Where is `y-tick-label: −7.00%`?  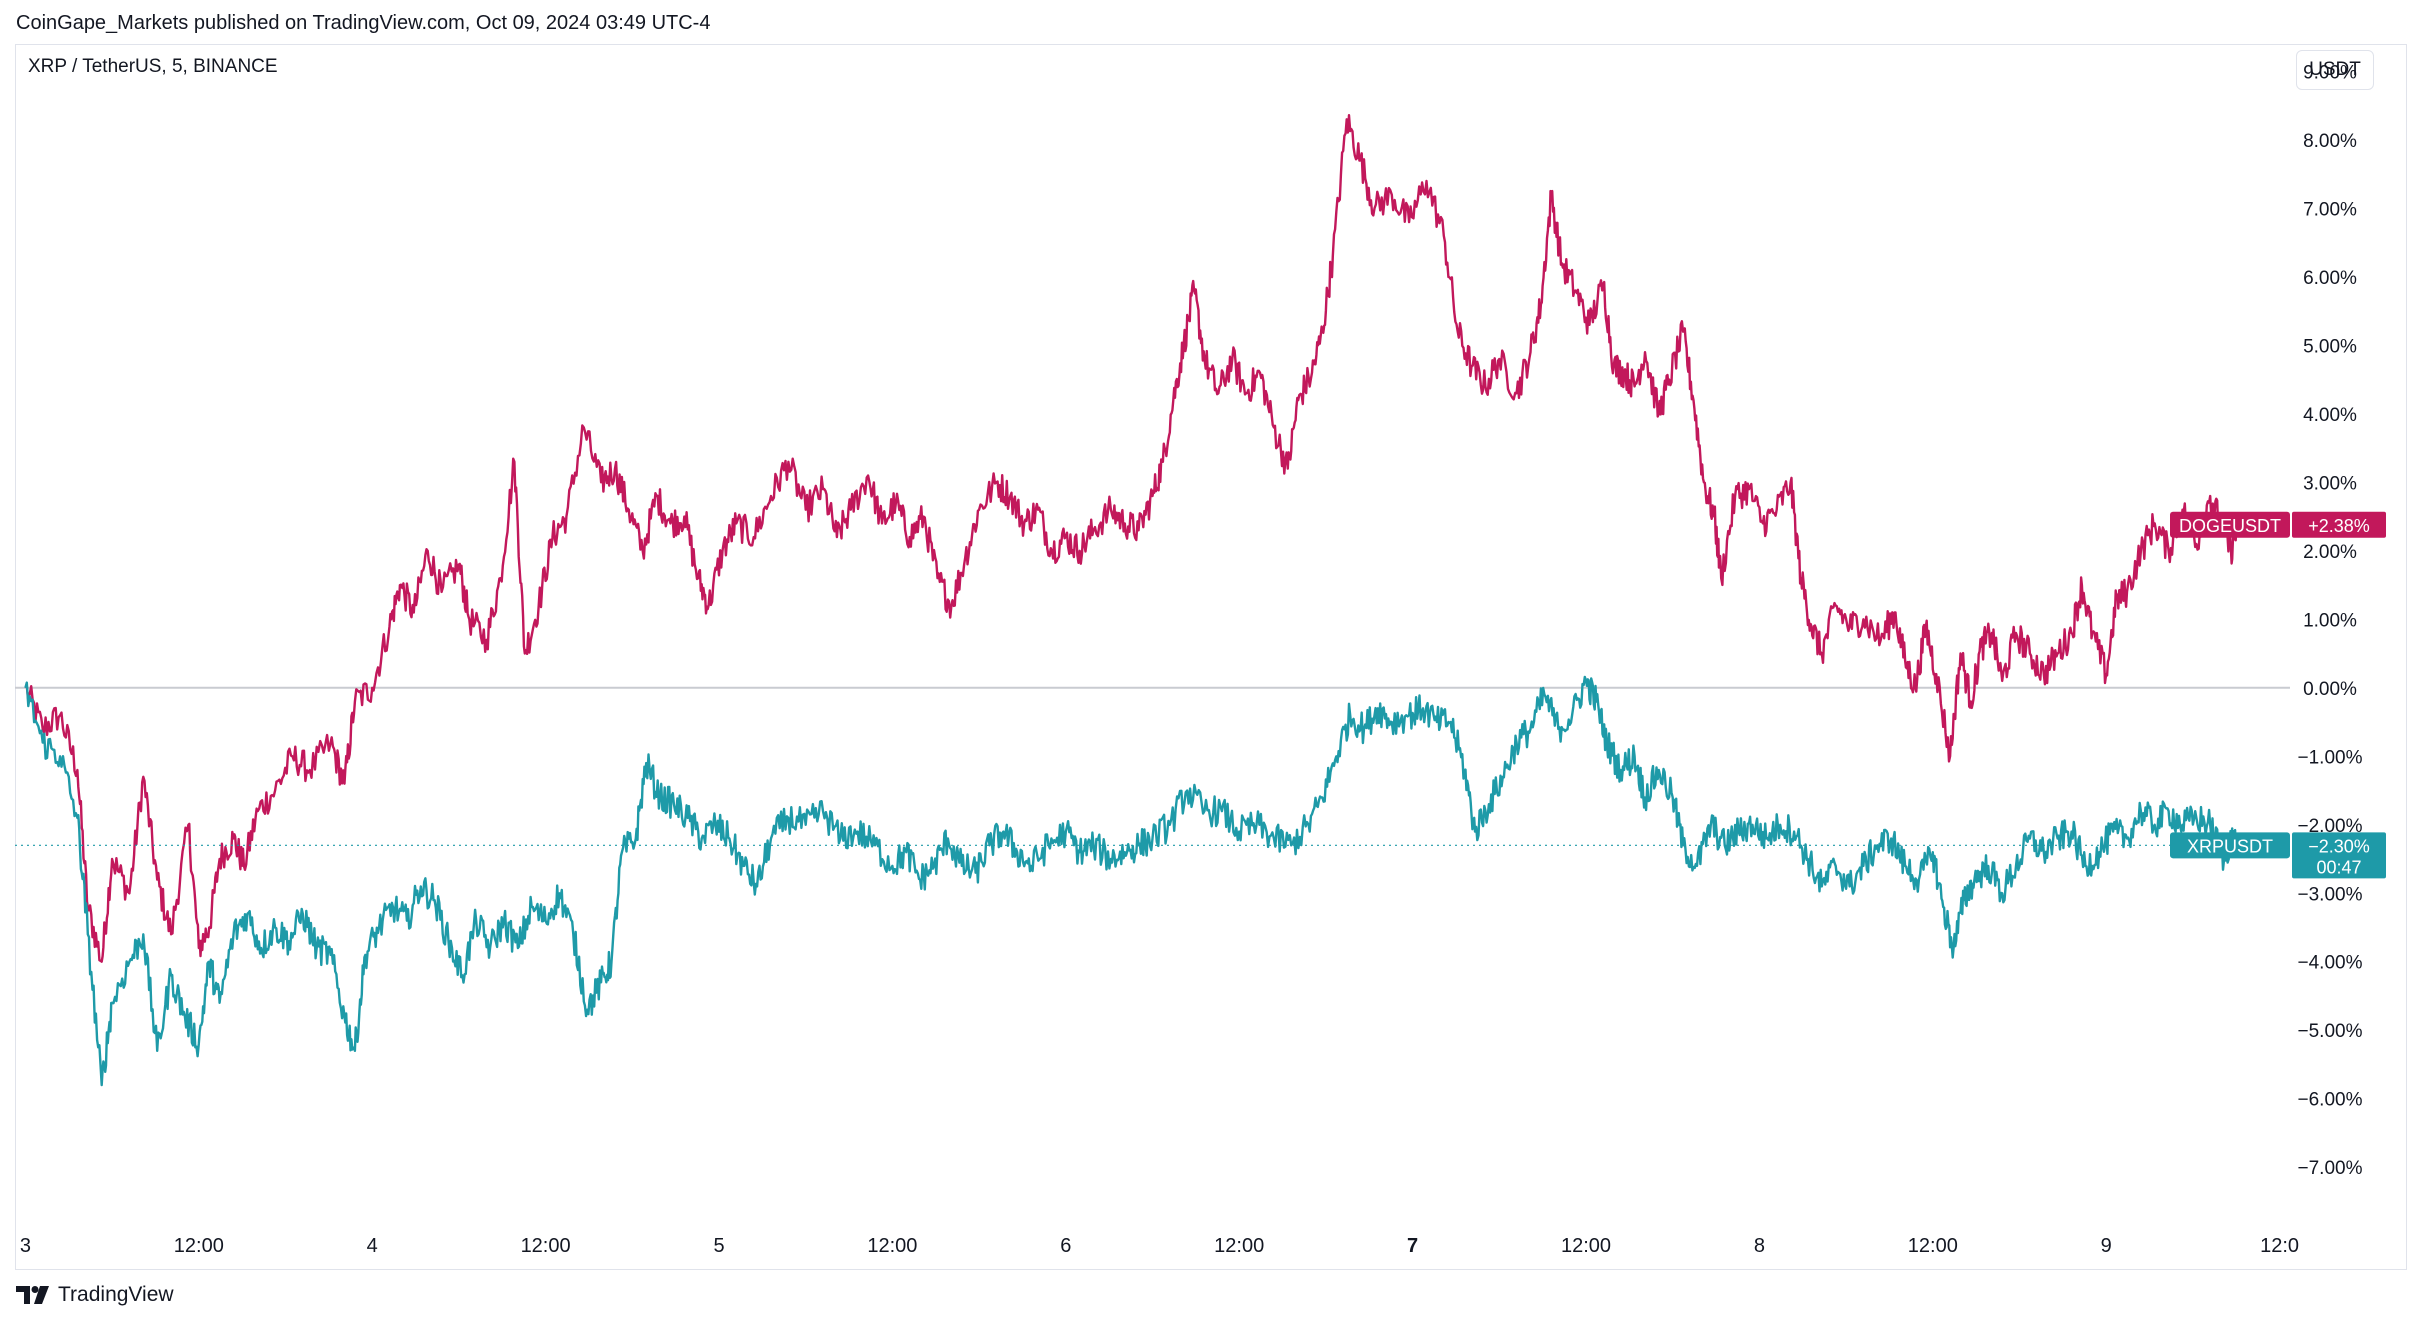 y-tick-label: −7.00% is located at coordinates (2330, 1168).